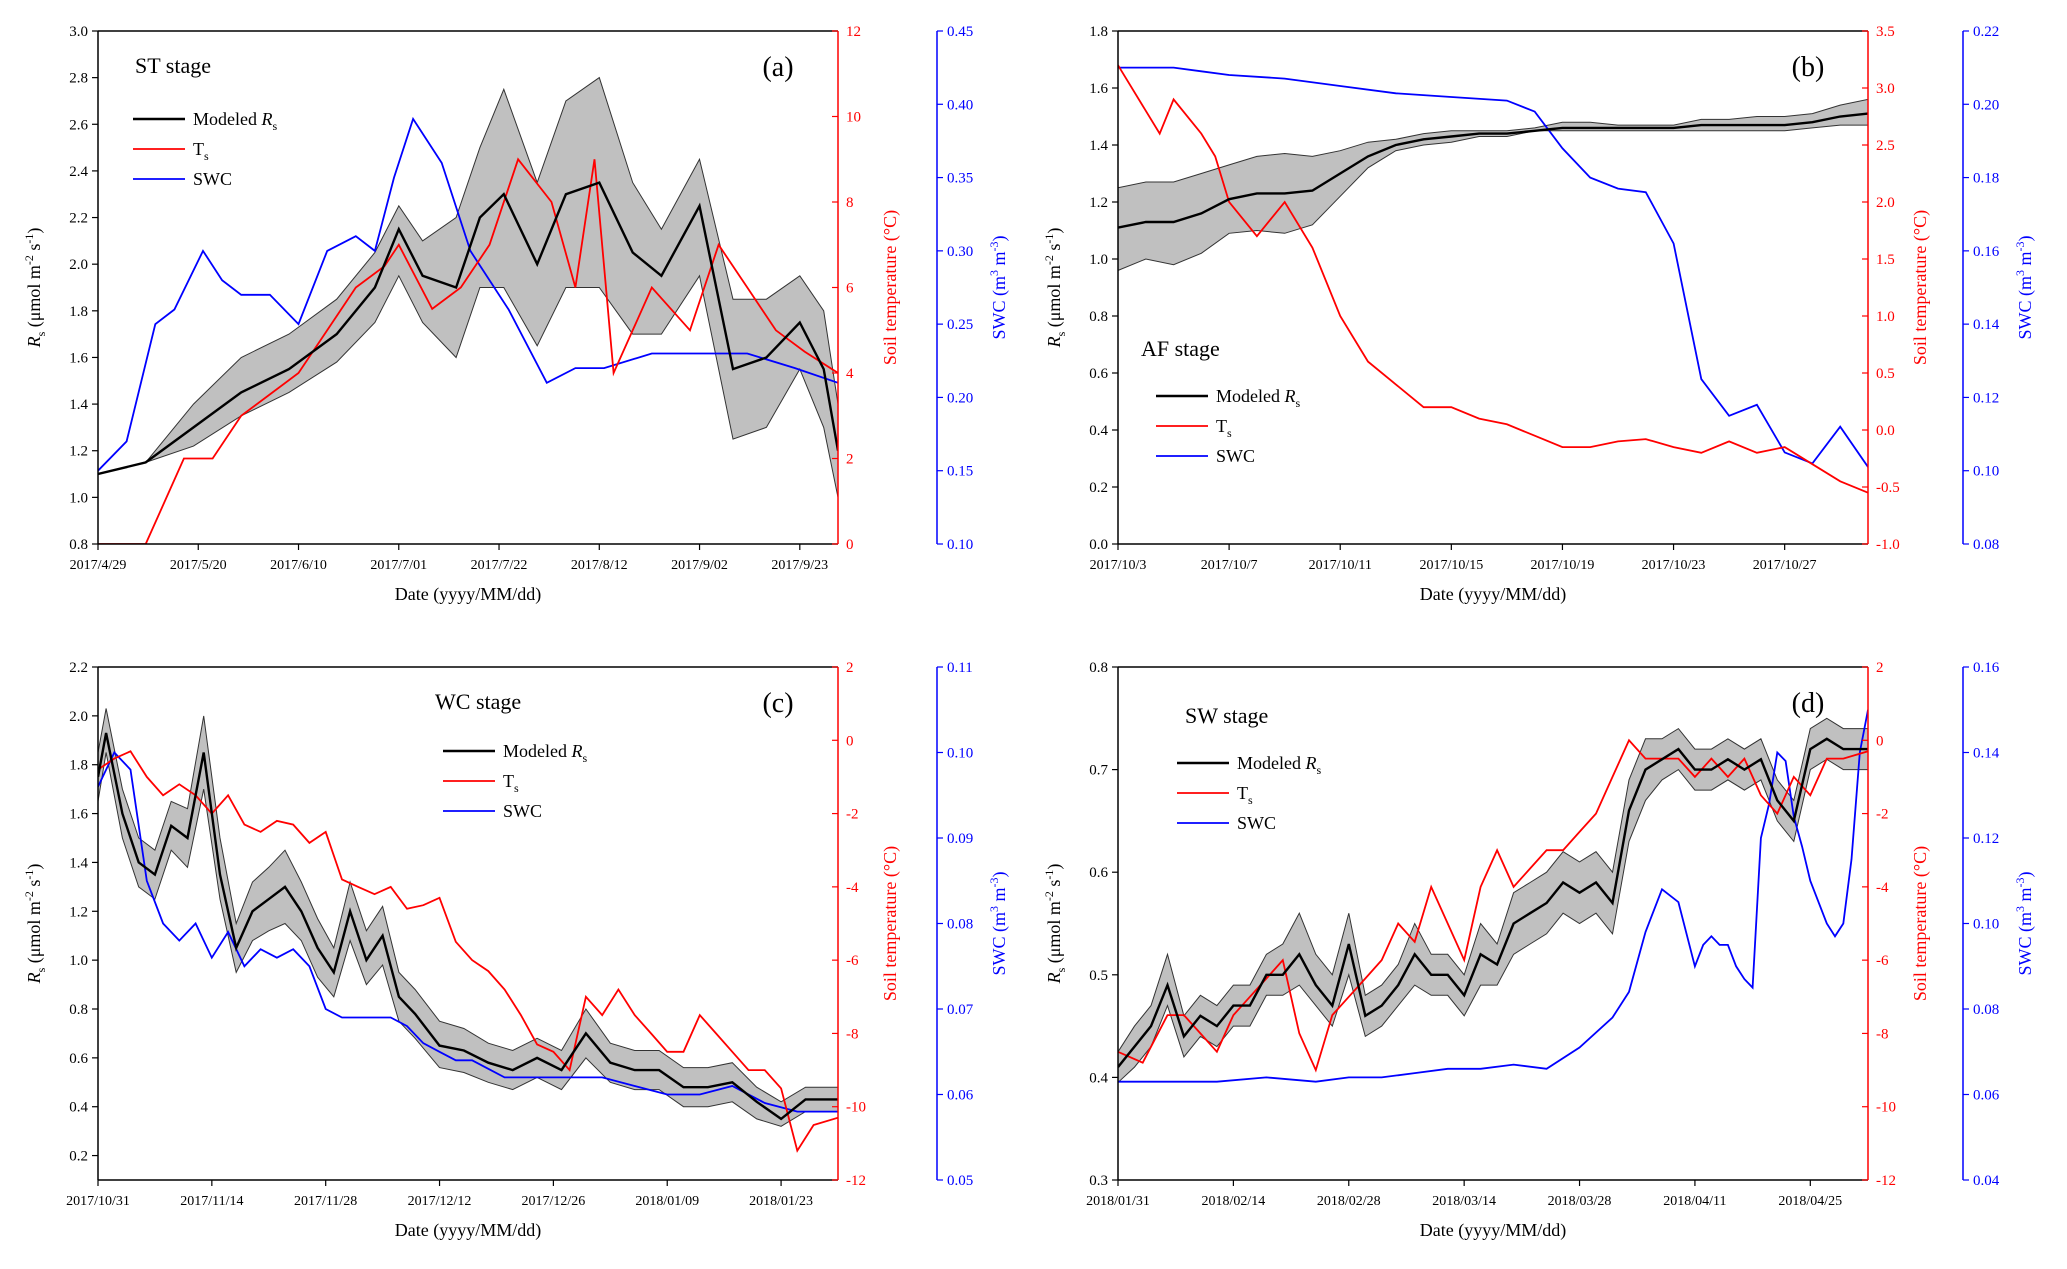 The height and width of the screenshot is (1269, 2067). Describe the element at coordinates (1349, 1201) in the screenshot. I see `x-tick-label: 2018/02/28` at that location.